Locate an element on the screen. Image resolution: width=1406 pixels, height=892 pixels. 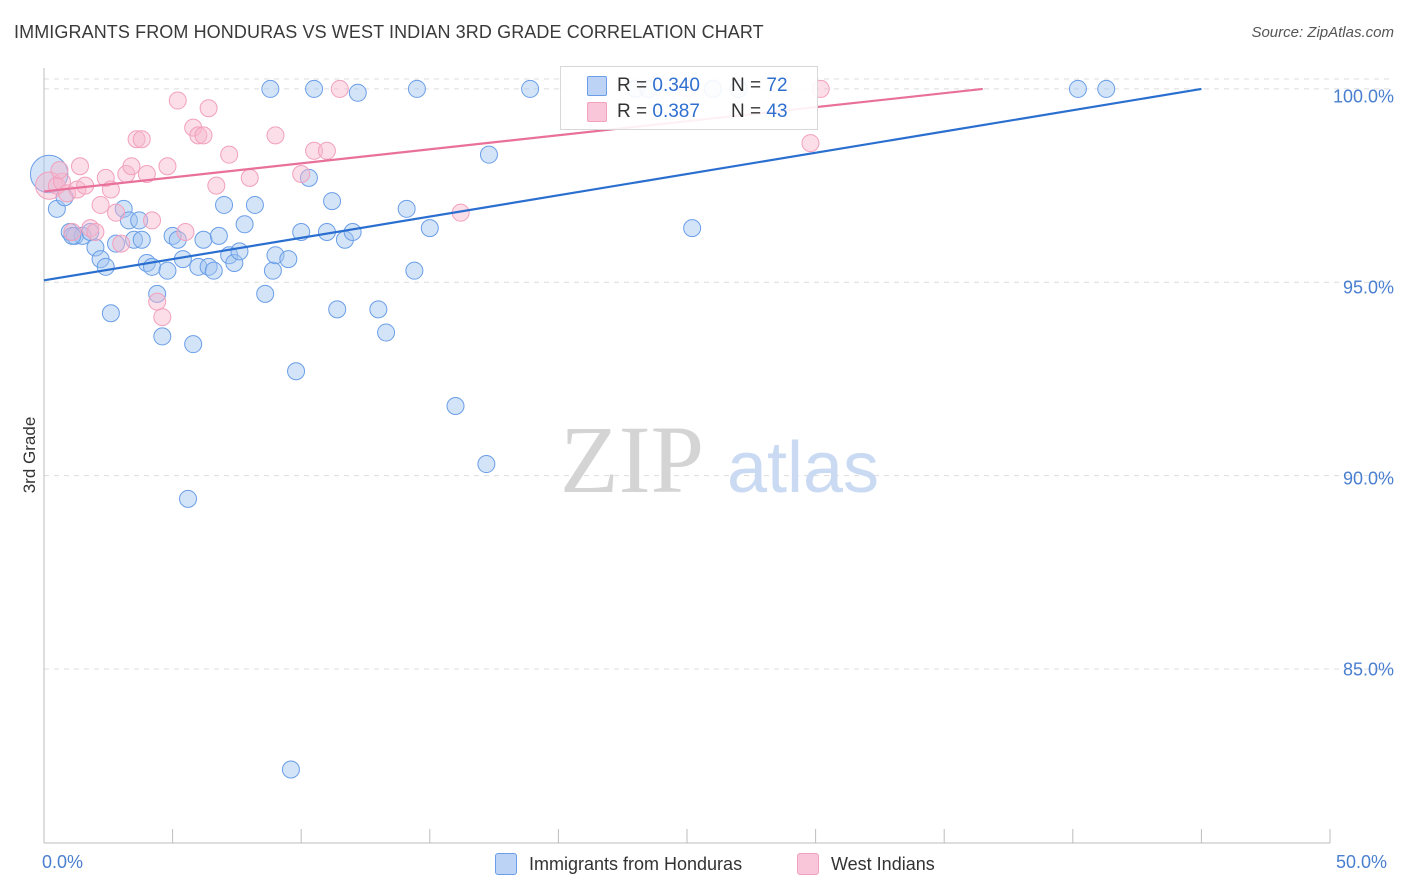
legend-label: Immigrants from Honduras is located at coordinates (636, 863).